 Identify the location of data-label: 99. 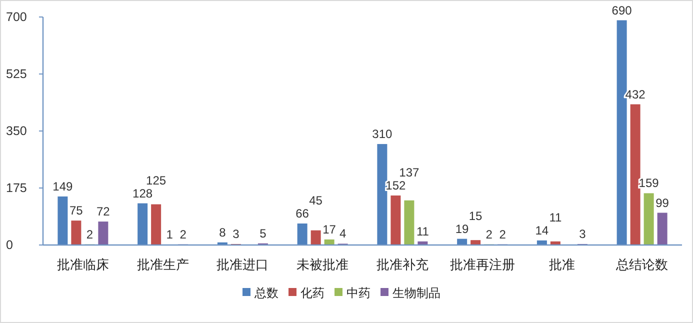
(663, 203).